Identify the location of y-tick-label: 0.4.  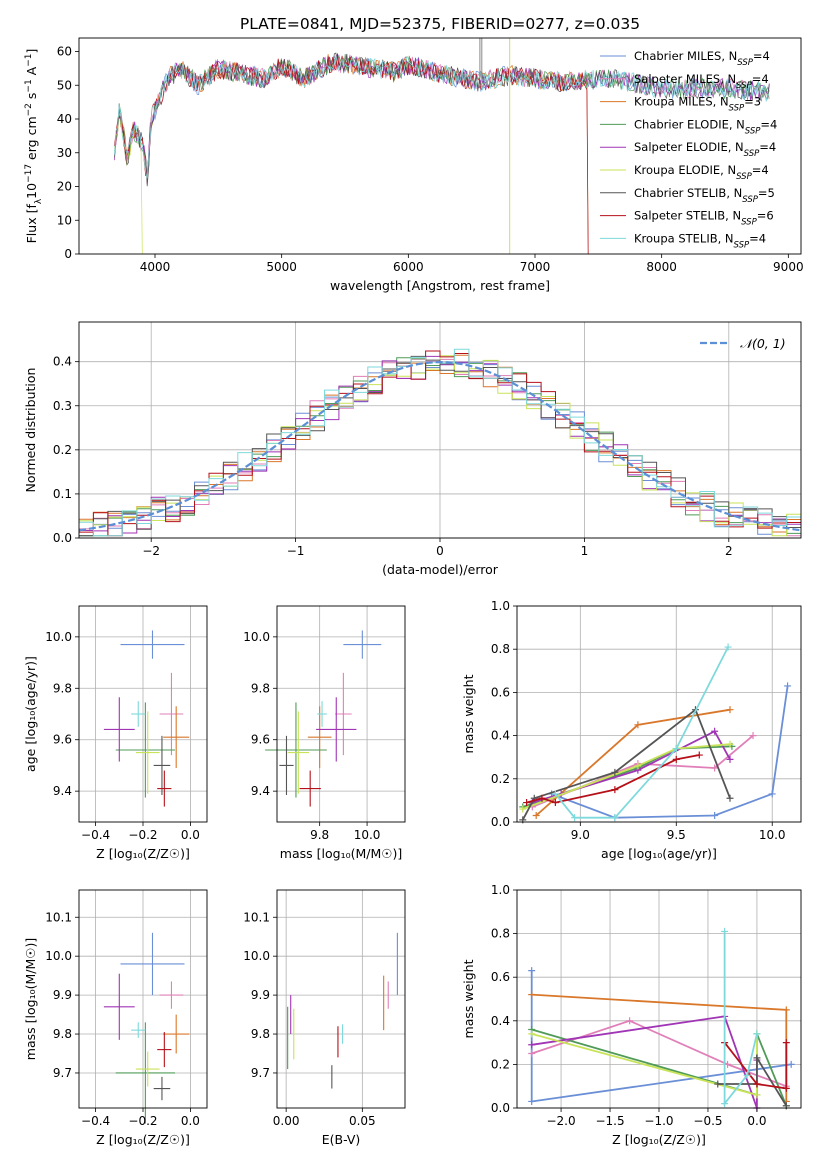
(500, 1021).